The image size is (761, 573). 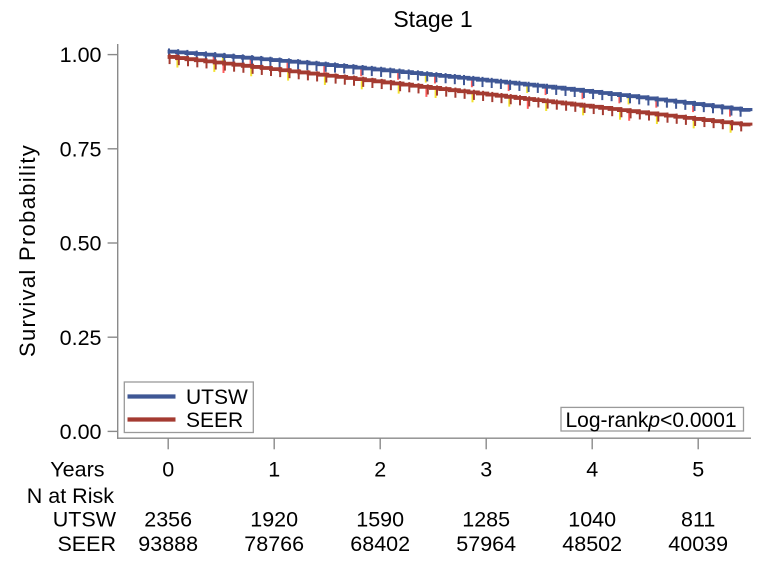 I want to click on svg-text: 5, so click(x=698, y=470).